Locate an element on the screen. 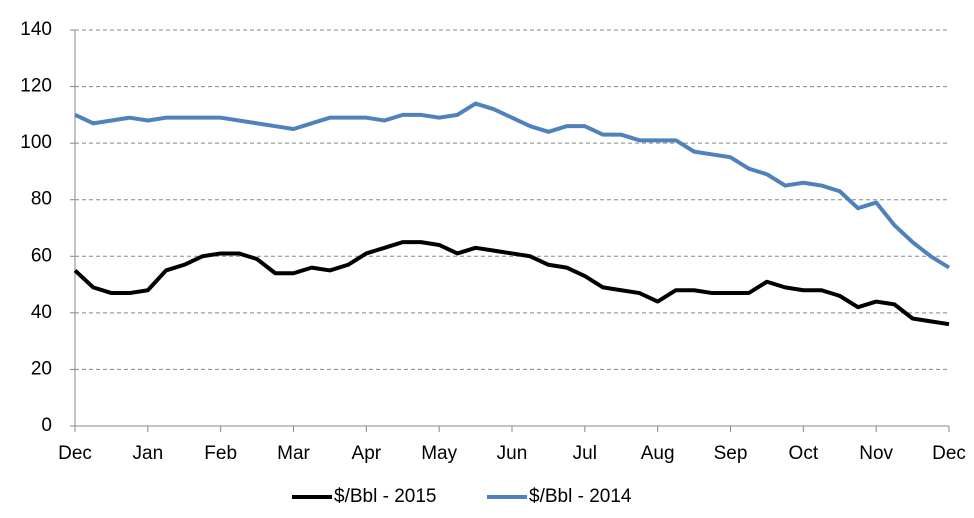  legend-label: $/Bbl - 2015 is located at coordinates (385, 496).